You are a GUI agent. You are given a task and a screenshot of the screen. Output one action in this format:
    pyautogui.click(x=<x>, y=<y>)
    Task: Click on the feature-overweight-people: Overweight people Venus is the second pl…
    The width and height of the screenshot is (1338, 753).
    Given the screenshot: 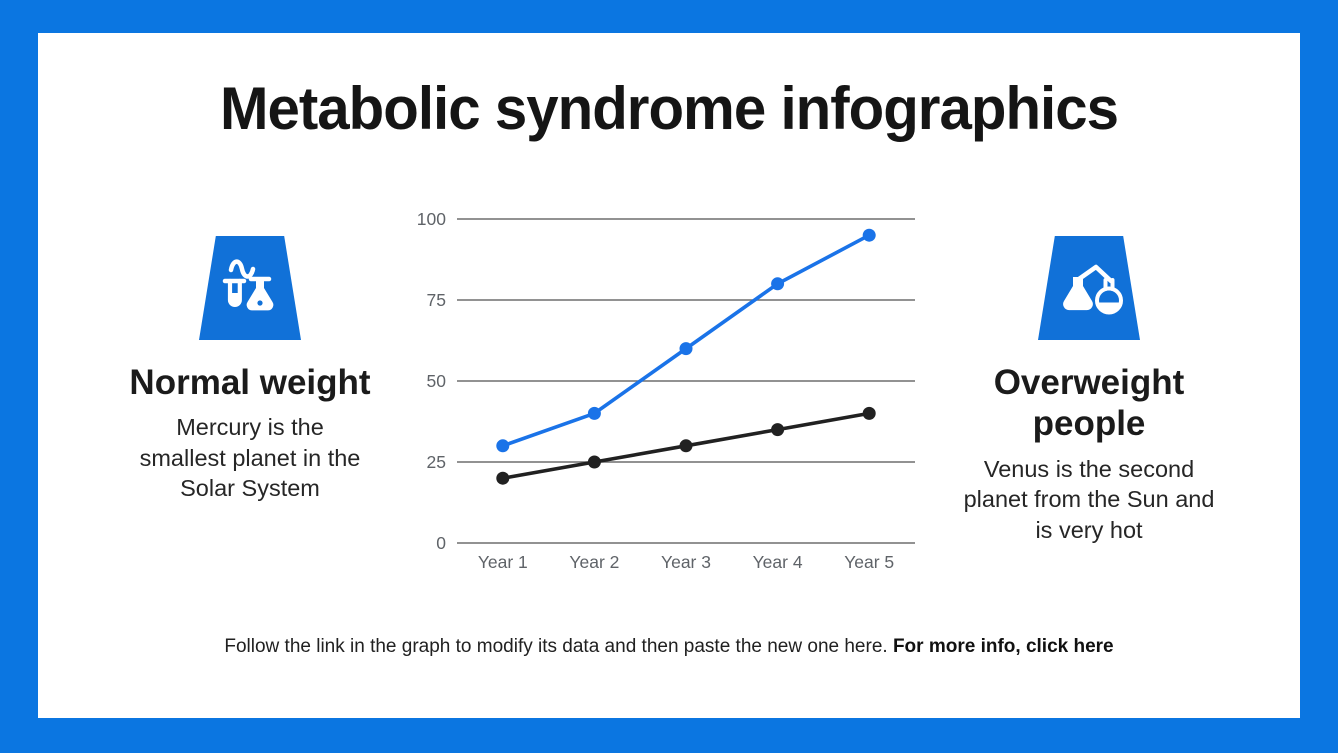 What is the action you would take?
    pyautogui.click(x=1089, y=390)
    